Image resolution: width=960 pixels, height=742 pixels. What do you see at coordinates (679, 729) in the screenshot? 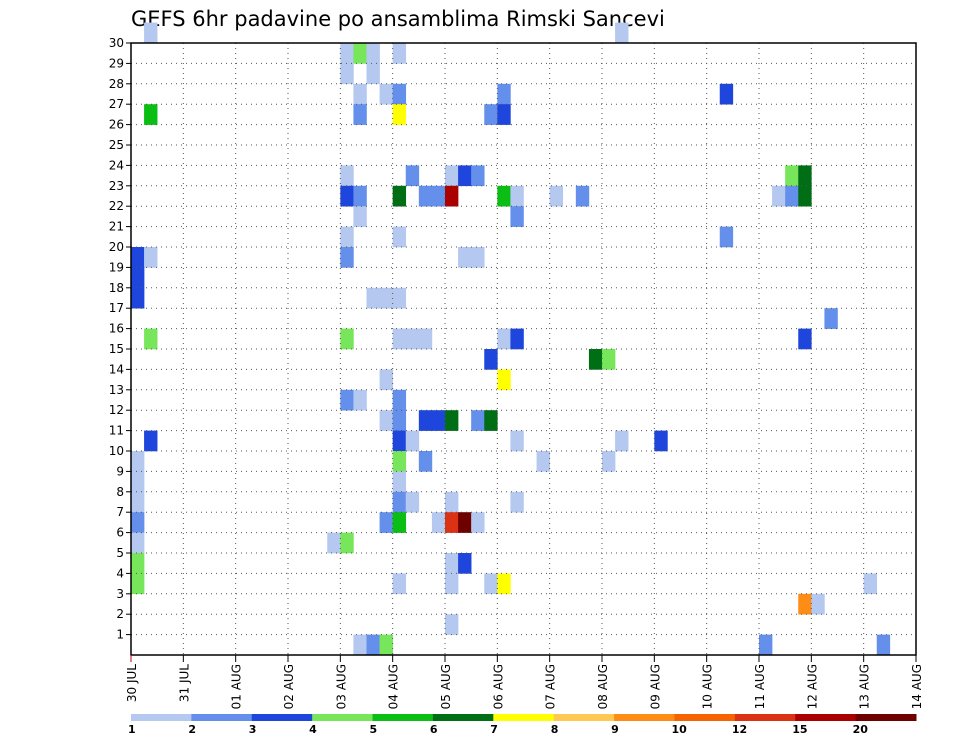
I see `colorbar-label: 10` at bounding box center [679, 729].